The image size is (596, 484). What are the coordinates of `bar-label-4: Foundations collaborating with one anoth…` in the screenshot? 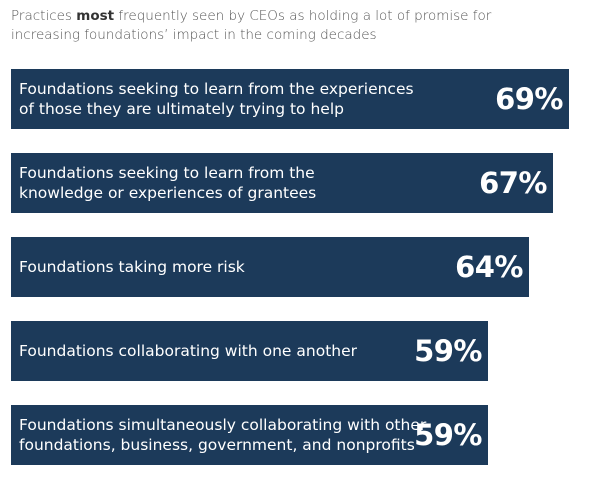 It's located at (188, 351).